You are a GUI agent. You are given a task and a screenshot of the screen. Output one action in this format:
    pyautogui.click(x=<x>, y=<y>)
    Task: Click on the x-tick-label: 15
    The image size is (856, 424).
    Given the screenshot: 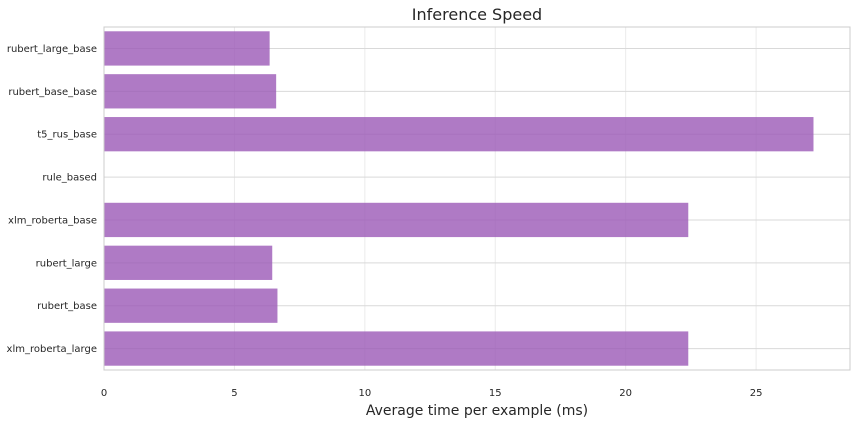 What is the action you would take?
    pyautogui.click(x=495, y=393)
    